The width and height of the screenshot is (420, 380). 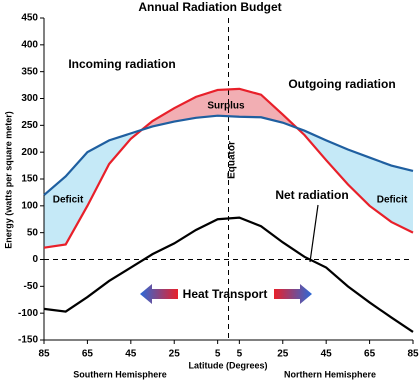 I want to click on y-tick-label: 0, so click(x=35, y=259).